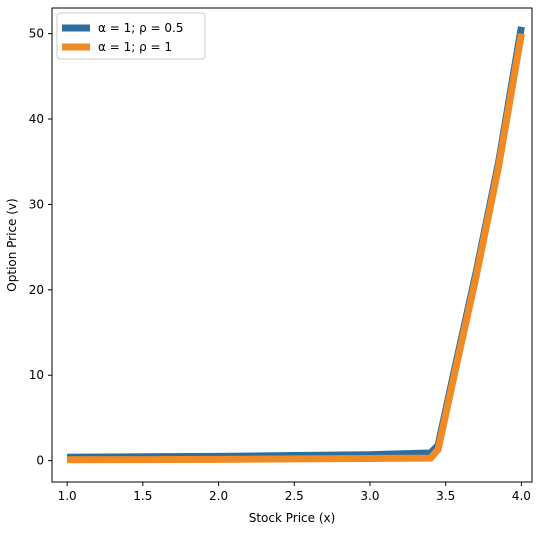 This screenshot has height=536, width=550. What do you see at coordinates (40, 461) in the screenshot?
I see `y-tick-label: 0` at bounding box center [40, 461].